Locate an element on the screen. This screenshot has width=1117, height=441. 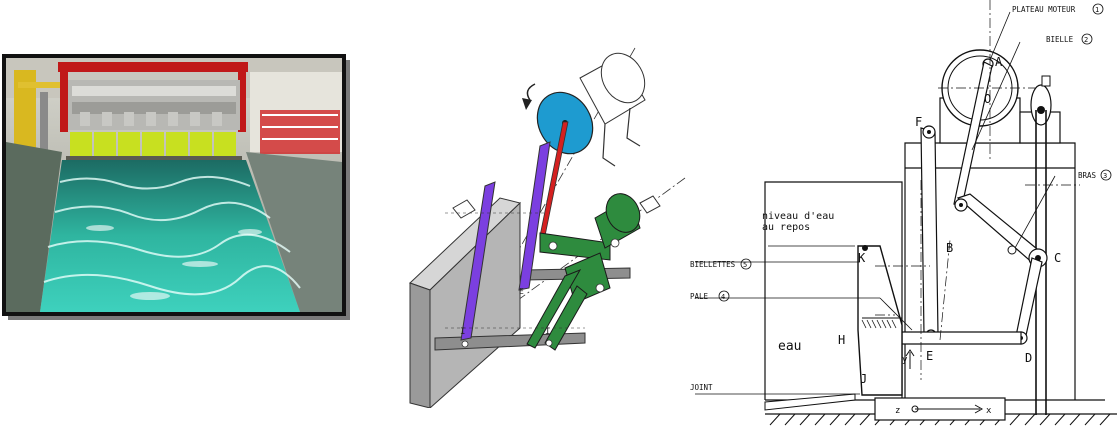
link-cd is located at coordinates (1029, 299).